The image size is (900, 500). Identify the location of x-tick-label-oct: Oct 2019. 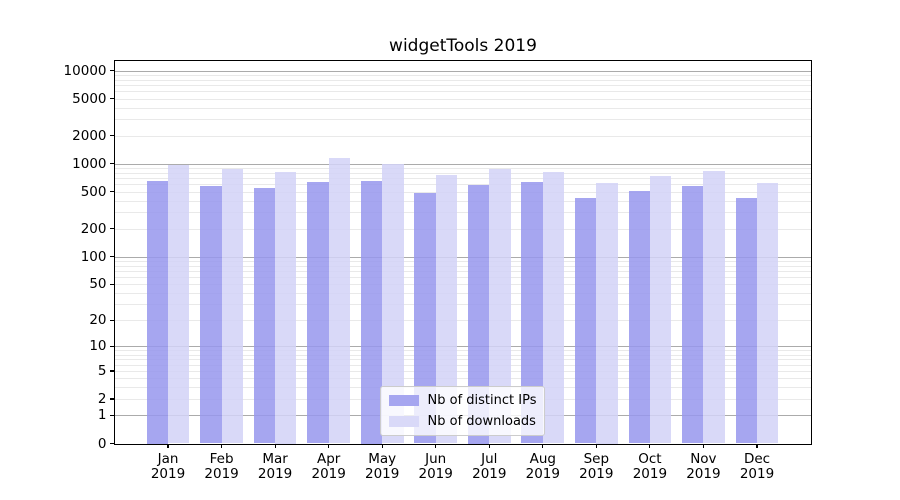
(650, 466).